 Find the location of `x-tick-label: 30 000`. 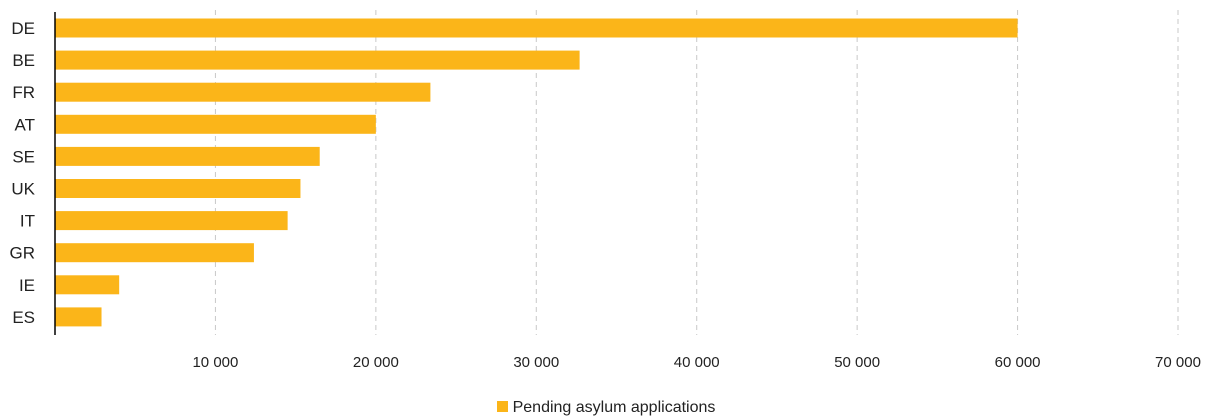

x-tick-label: 30 000 is located at coordinates (536, 362).